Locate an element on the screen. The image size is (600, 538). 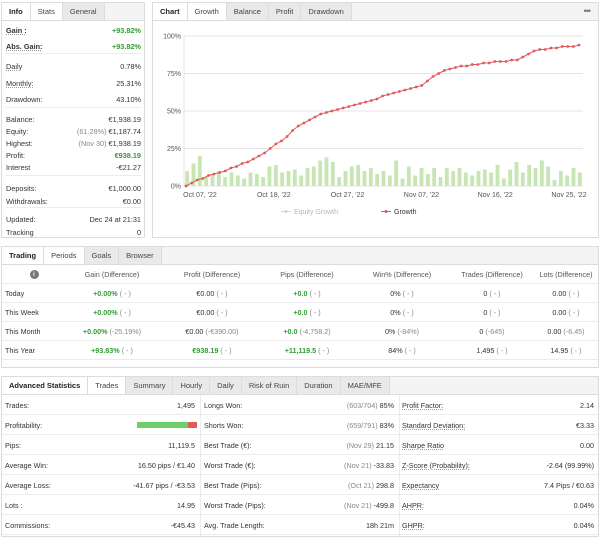
stat-value: €3.33 is located at coordinates (585, 425).